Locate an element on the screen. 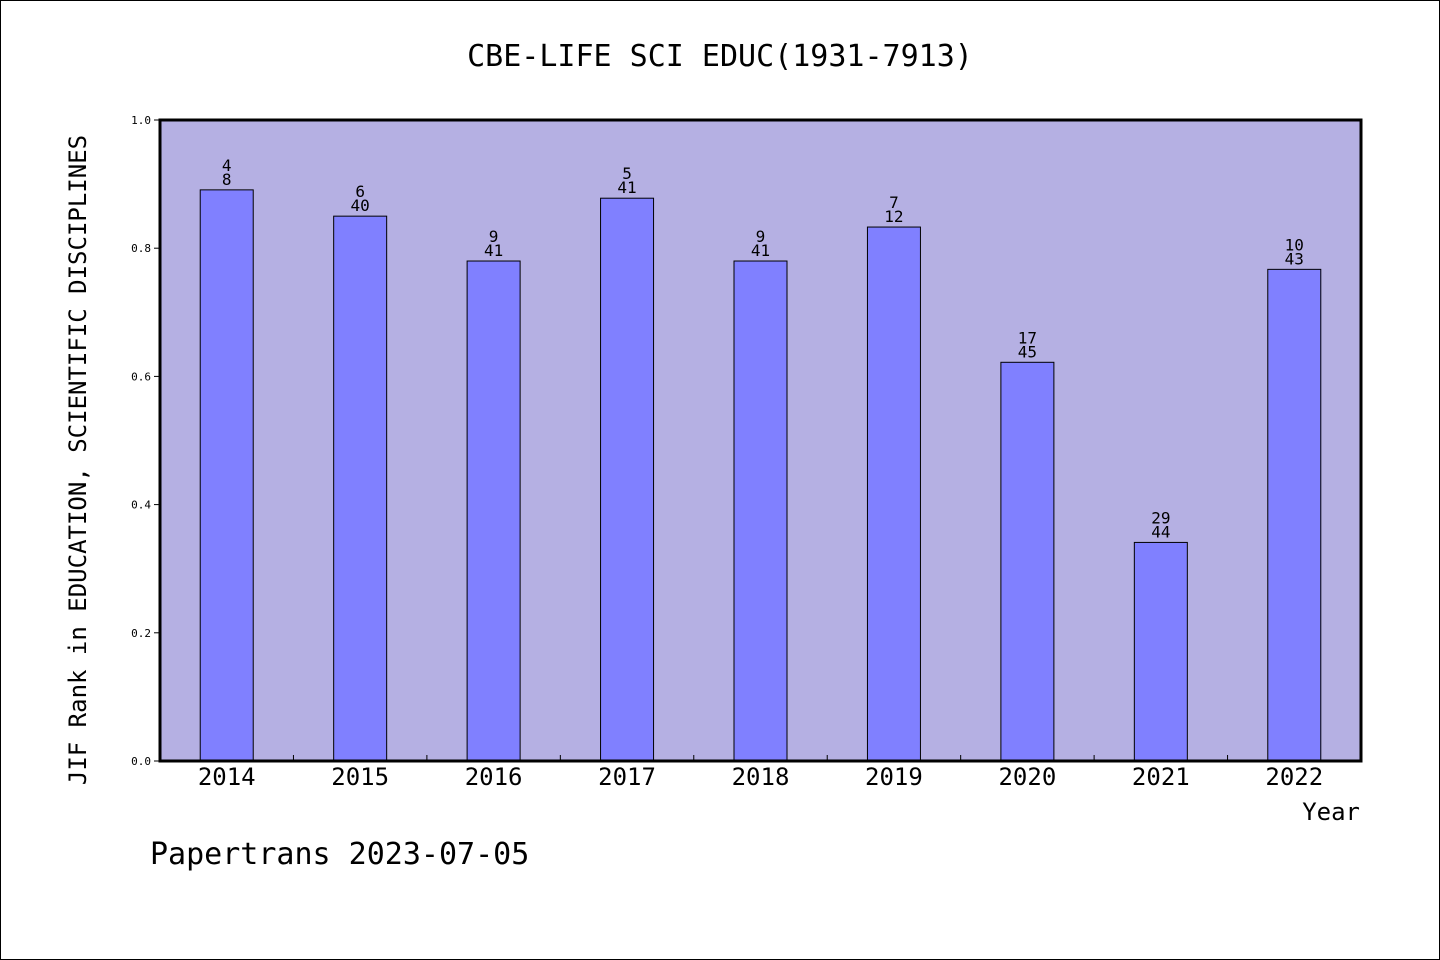  y-tick-label: 0.8 is located at coordinates (141, 248).